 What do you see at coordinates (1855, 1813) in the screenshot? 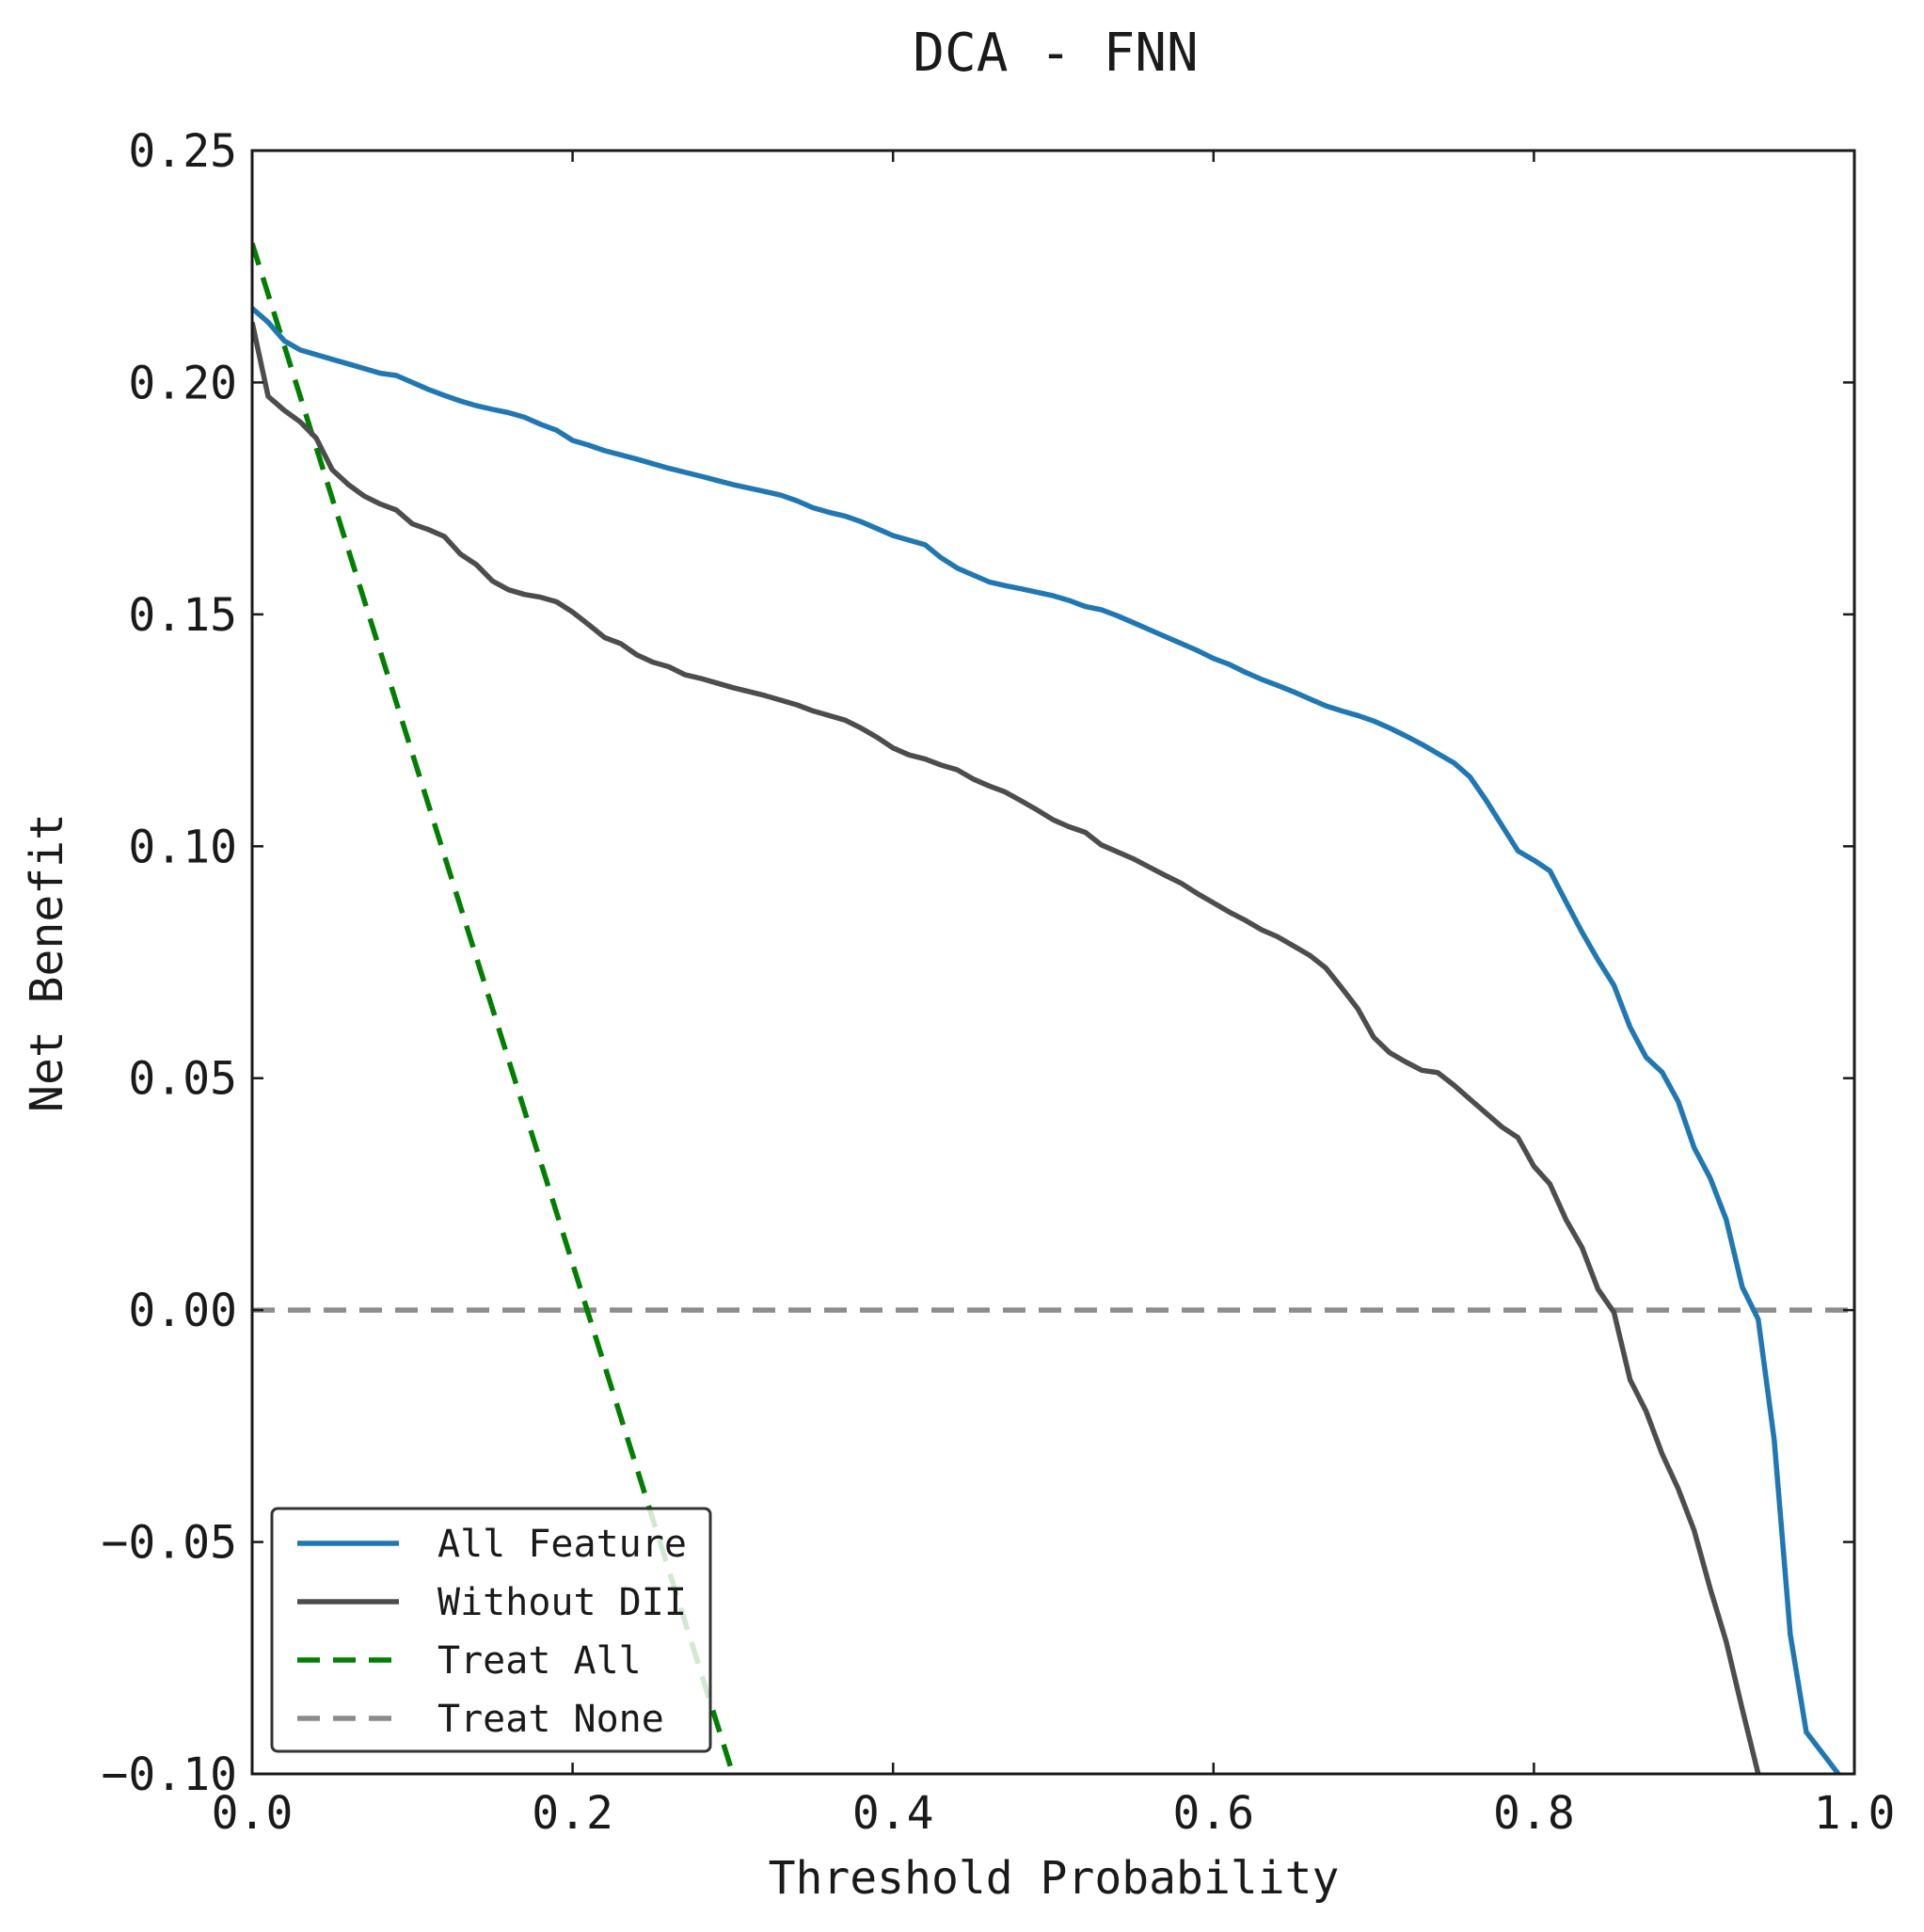
I see `x-tick-label: 1.0` at bounding box center [1855, 1813].